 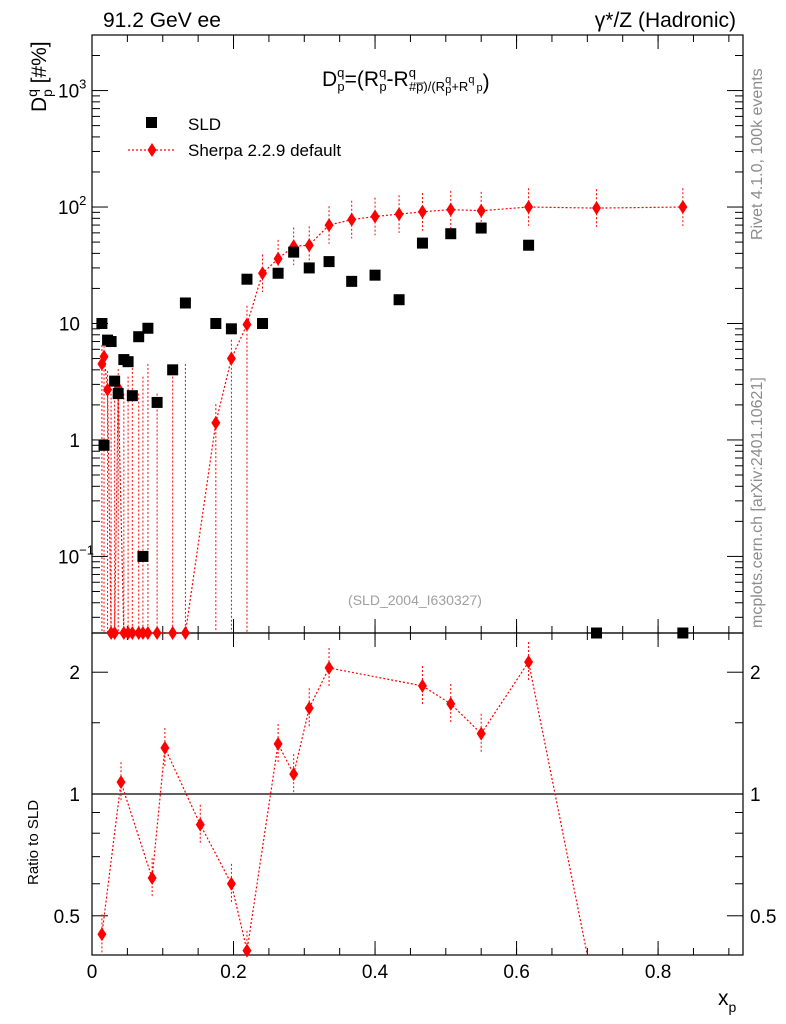 I want to click on ratio-y-tick-label-right: 2, so click(x=755, y=673).